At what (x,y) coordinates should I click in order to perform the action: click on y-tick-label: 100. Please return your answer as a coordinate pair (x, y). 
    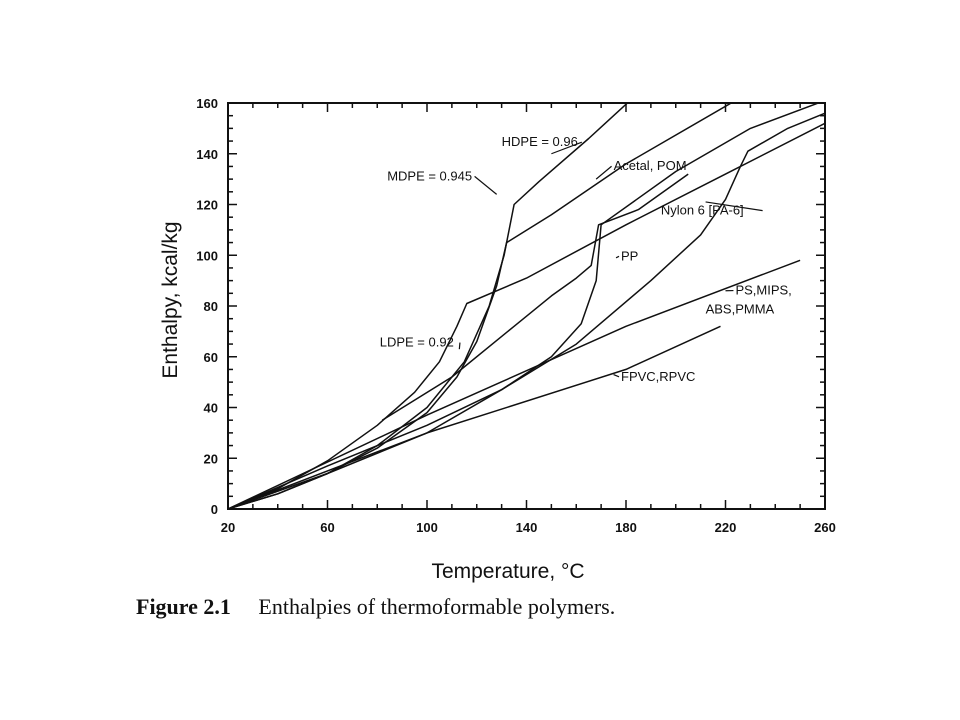
    Looking at the image, I should click on (207, 255).